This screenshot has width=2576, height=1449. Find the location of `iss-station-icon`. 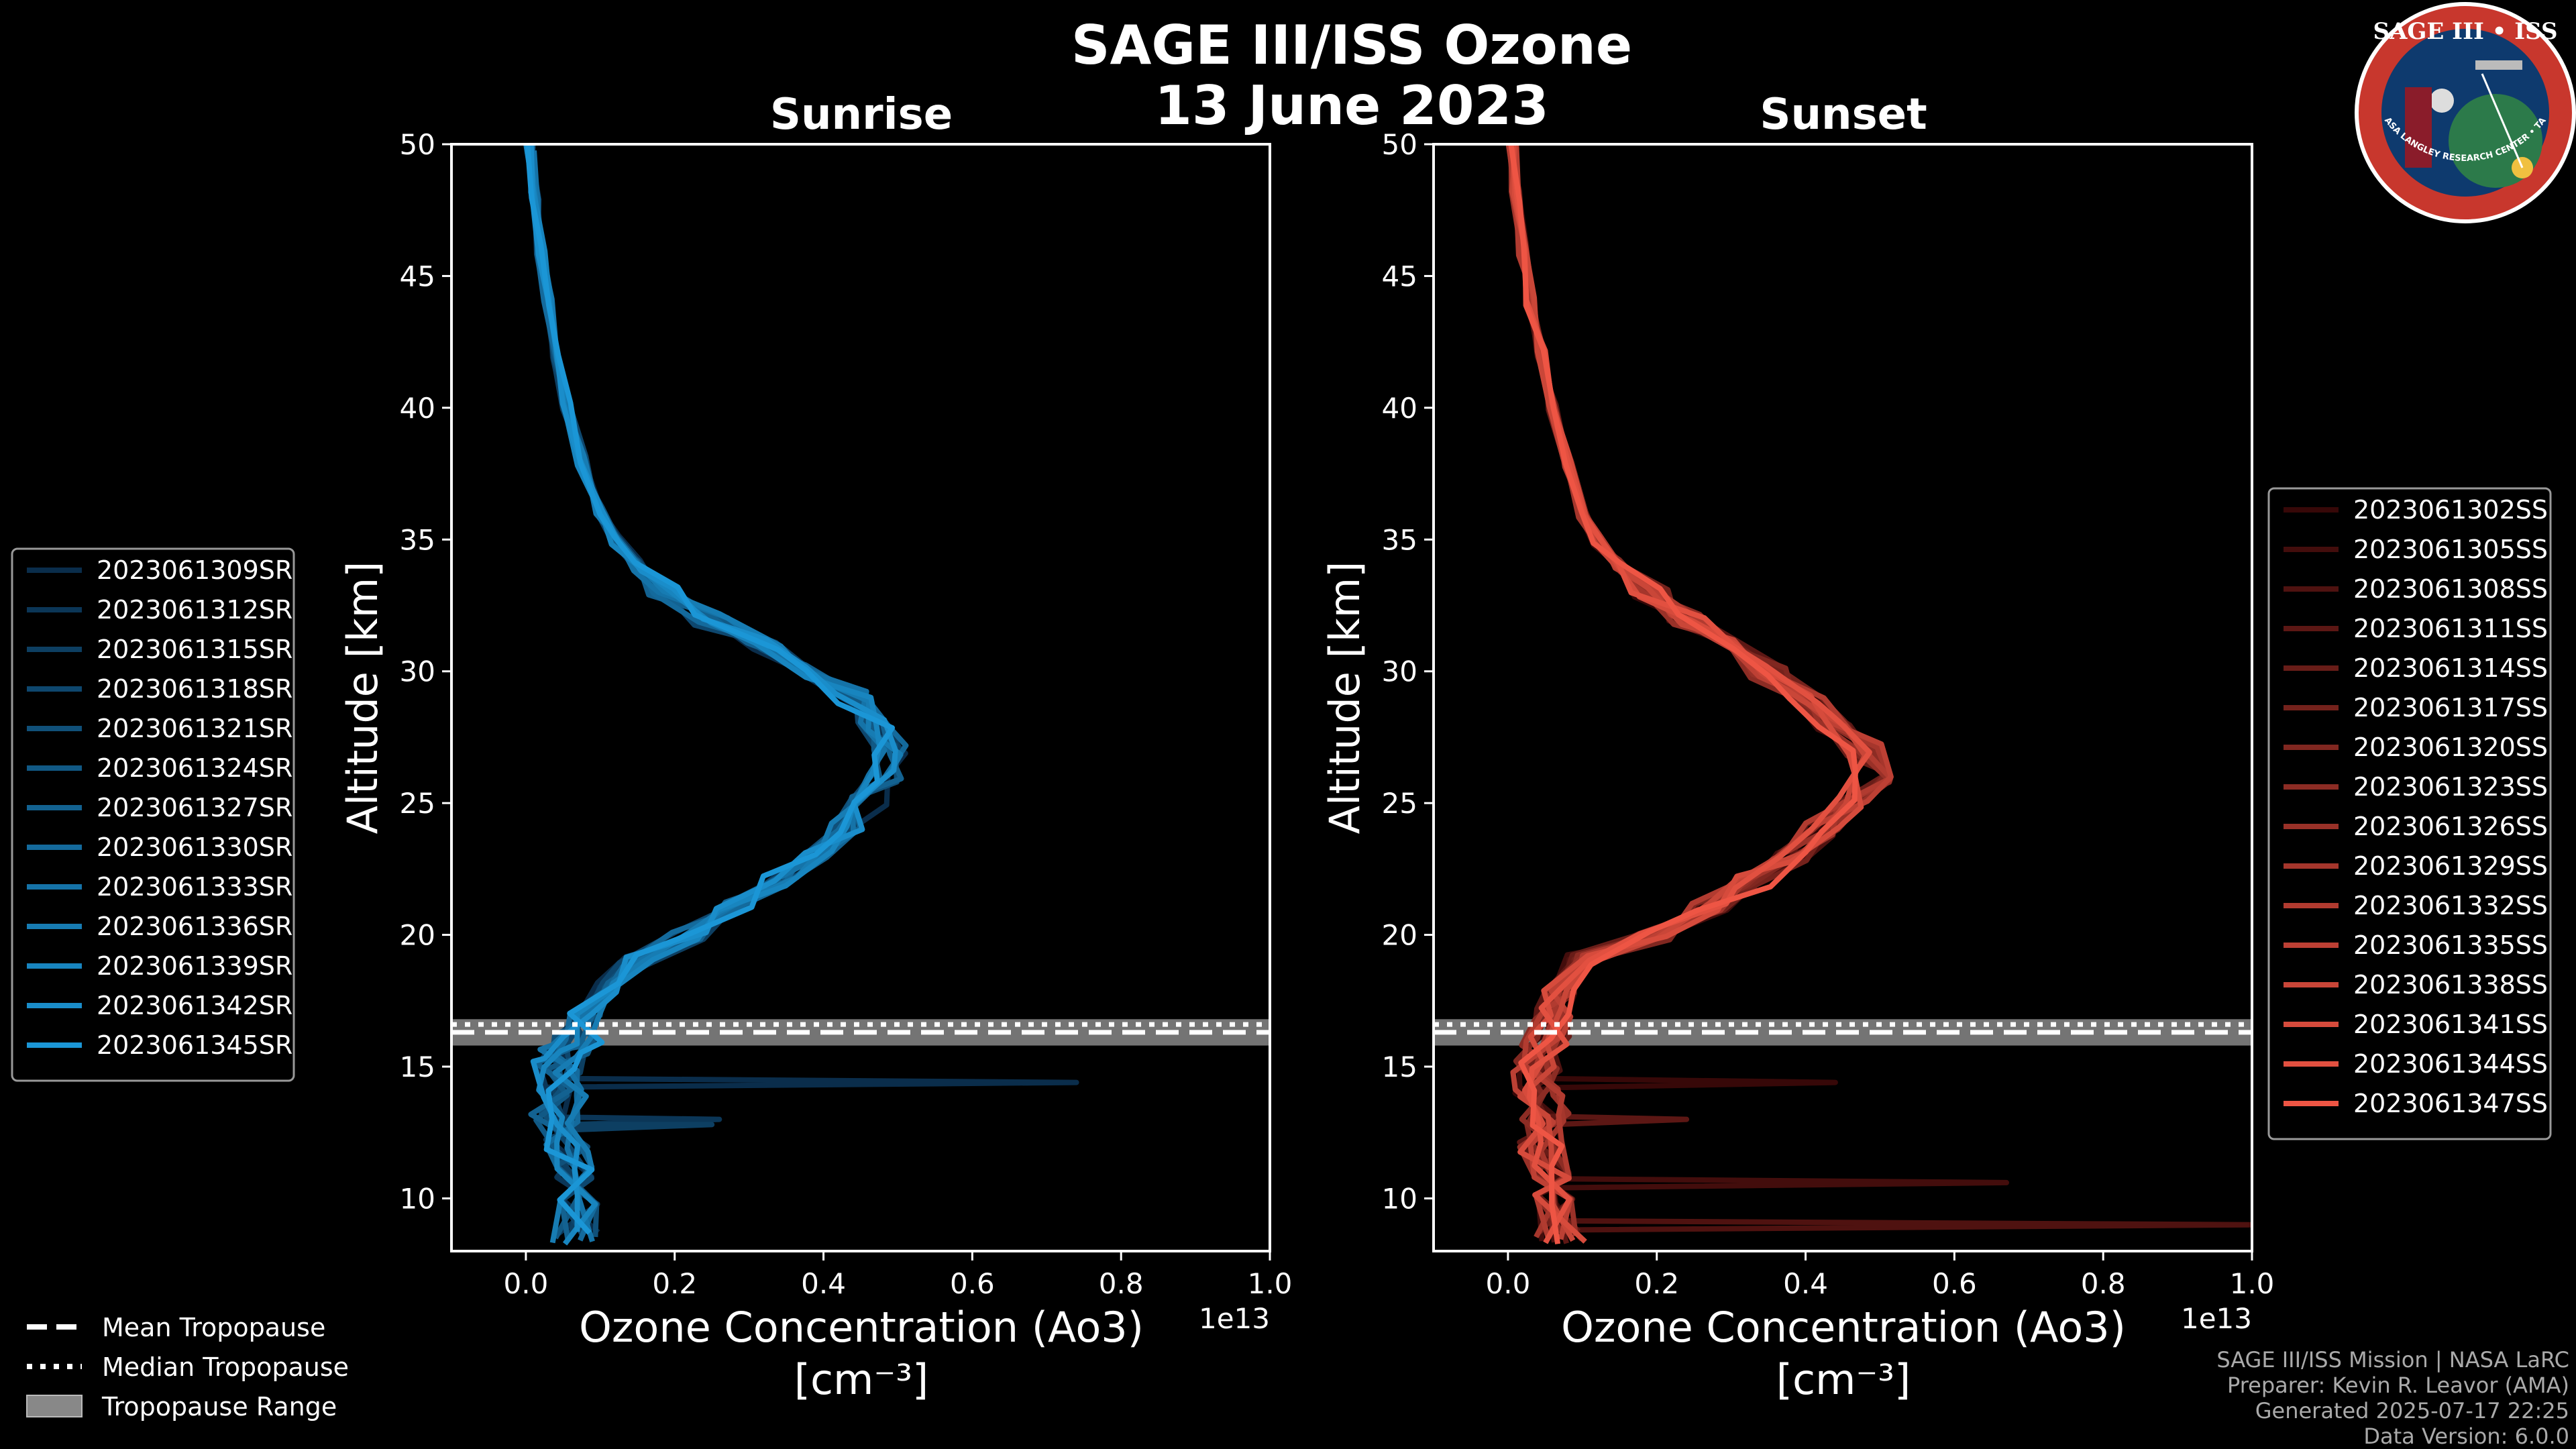

iss-station-icon is located at coordinates (2498, 65).